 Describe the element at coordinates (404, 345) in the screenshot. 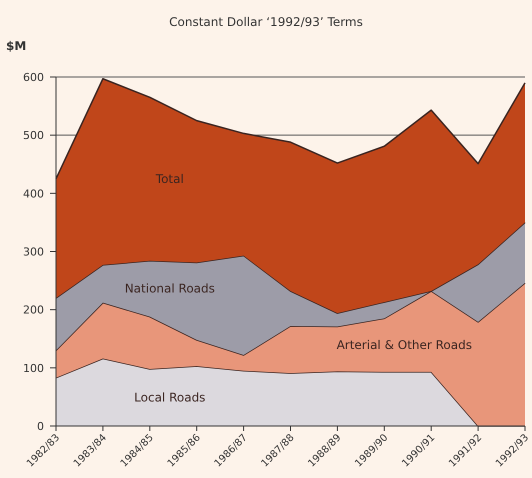

I see `series-label: Arterial & Other Roads` at that location.